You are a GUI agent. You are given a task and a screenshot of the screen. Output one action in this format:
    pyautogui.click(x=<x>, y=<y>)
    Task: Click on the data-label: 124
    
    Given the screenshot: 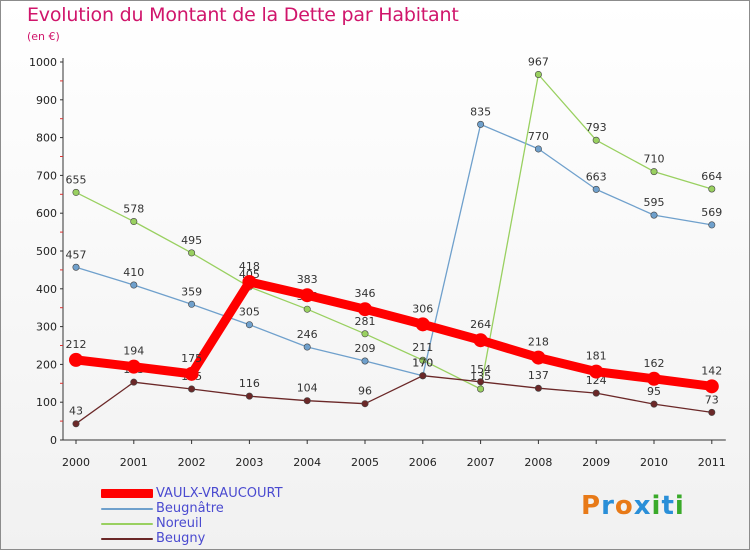 What is the action you would take?
    pyautogui.click(x=596, y=380)
    